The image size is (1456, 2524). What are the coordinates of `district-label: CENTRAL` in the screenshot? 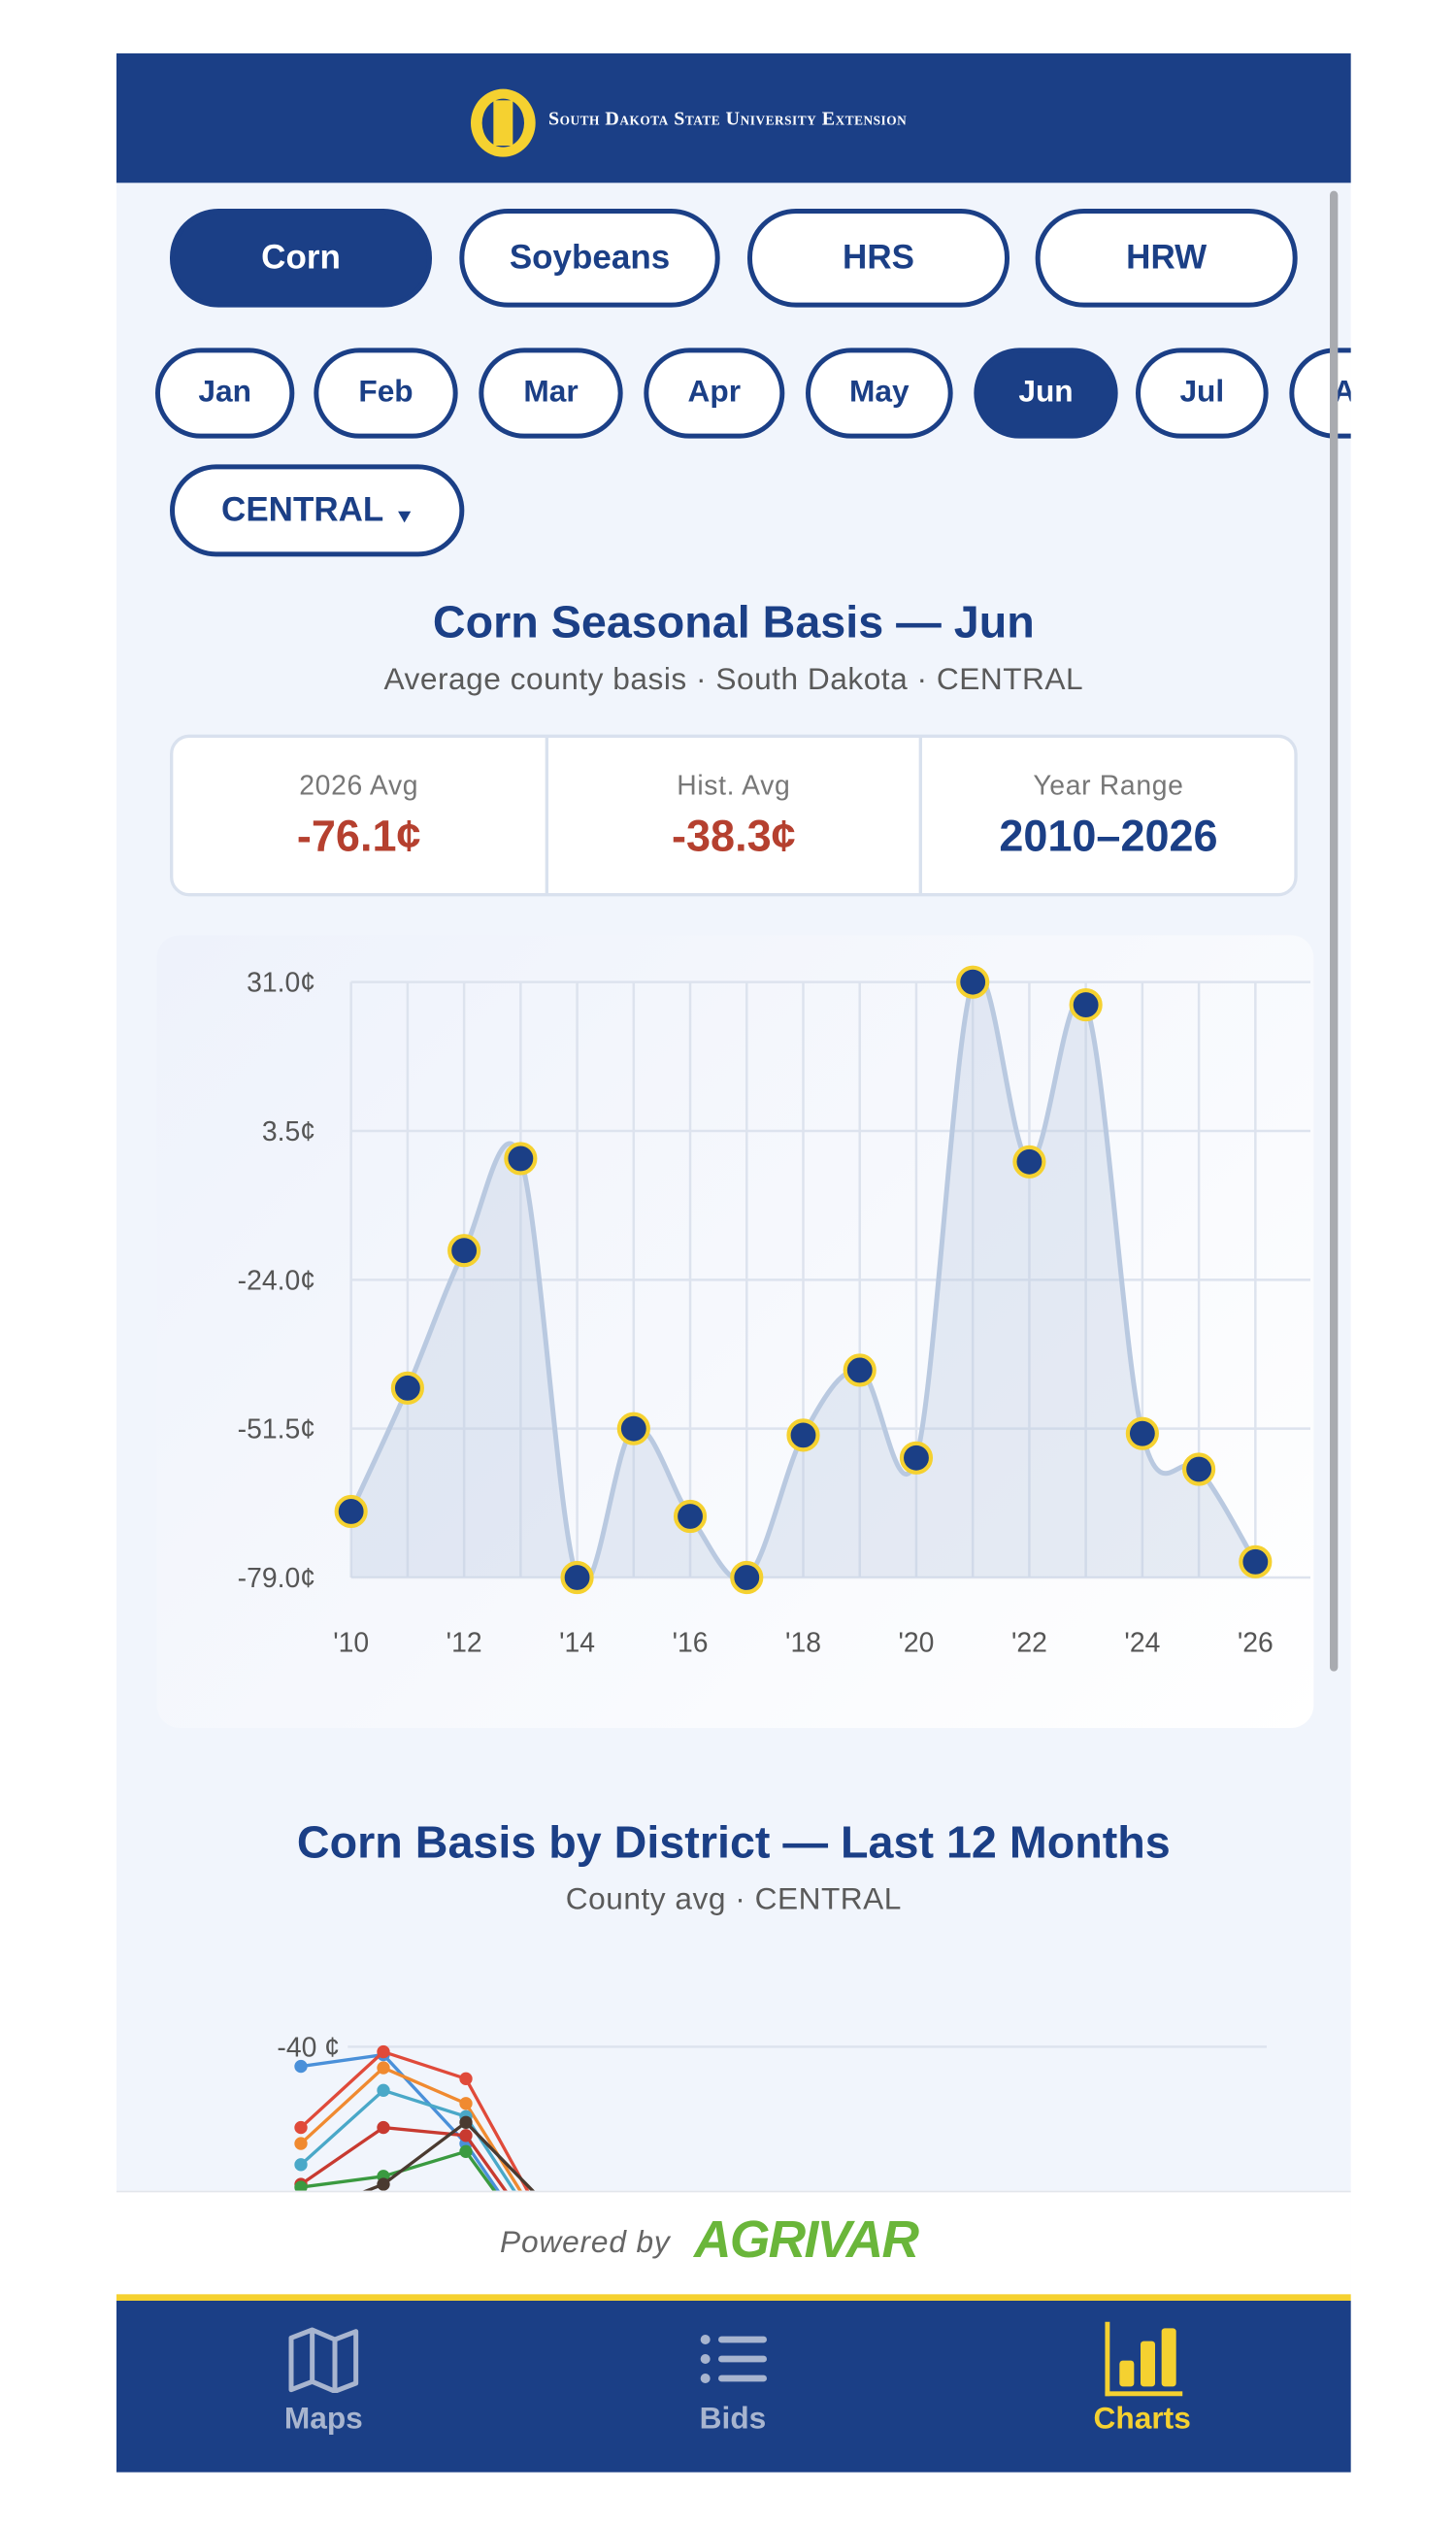 It's located at (302, 509).